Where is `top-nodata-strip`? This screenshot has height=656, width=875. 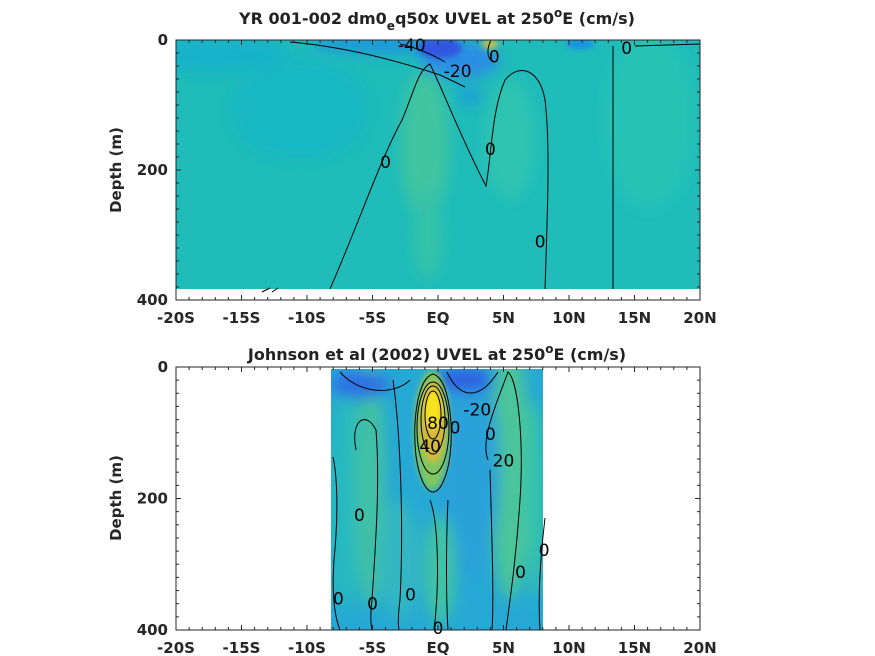
top-nodata-strip is located at coordinates (438, 294).